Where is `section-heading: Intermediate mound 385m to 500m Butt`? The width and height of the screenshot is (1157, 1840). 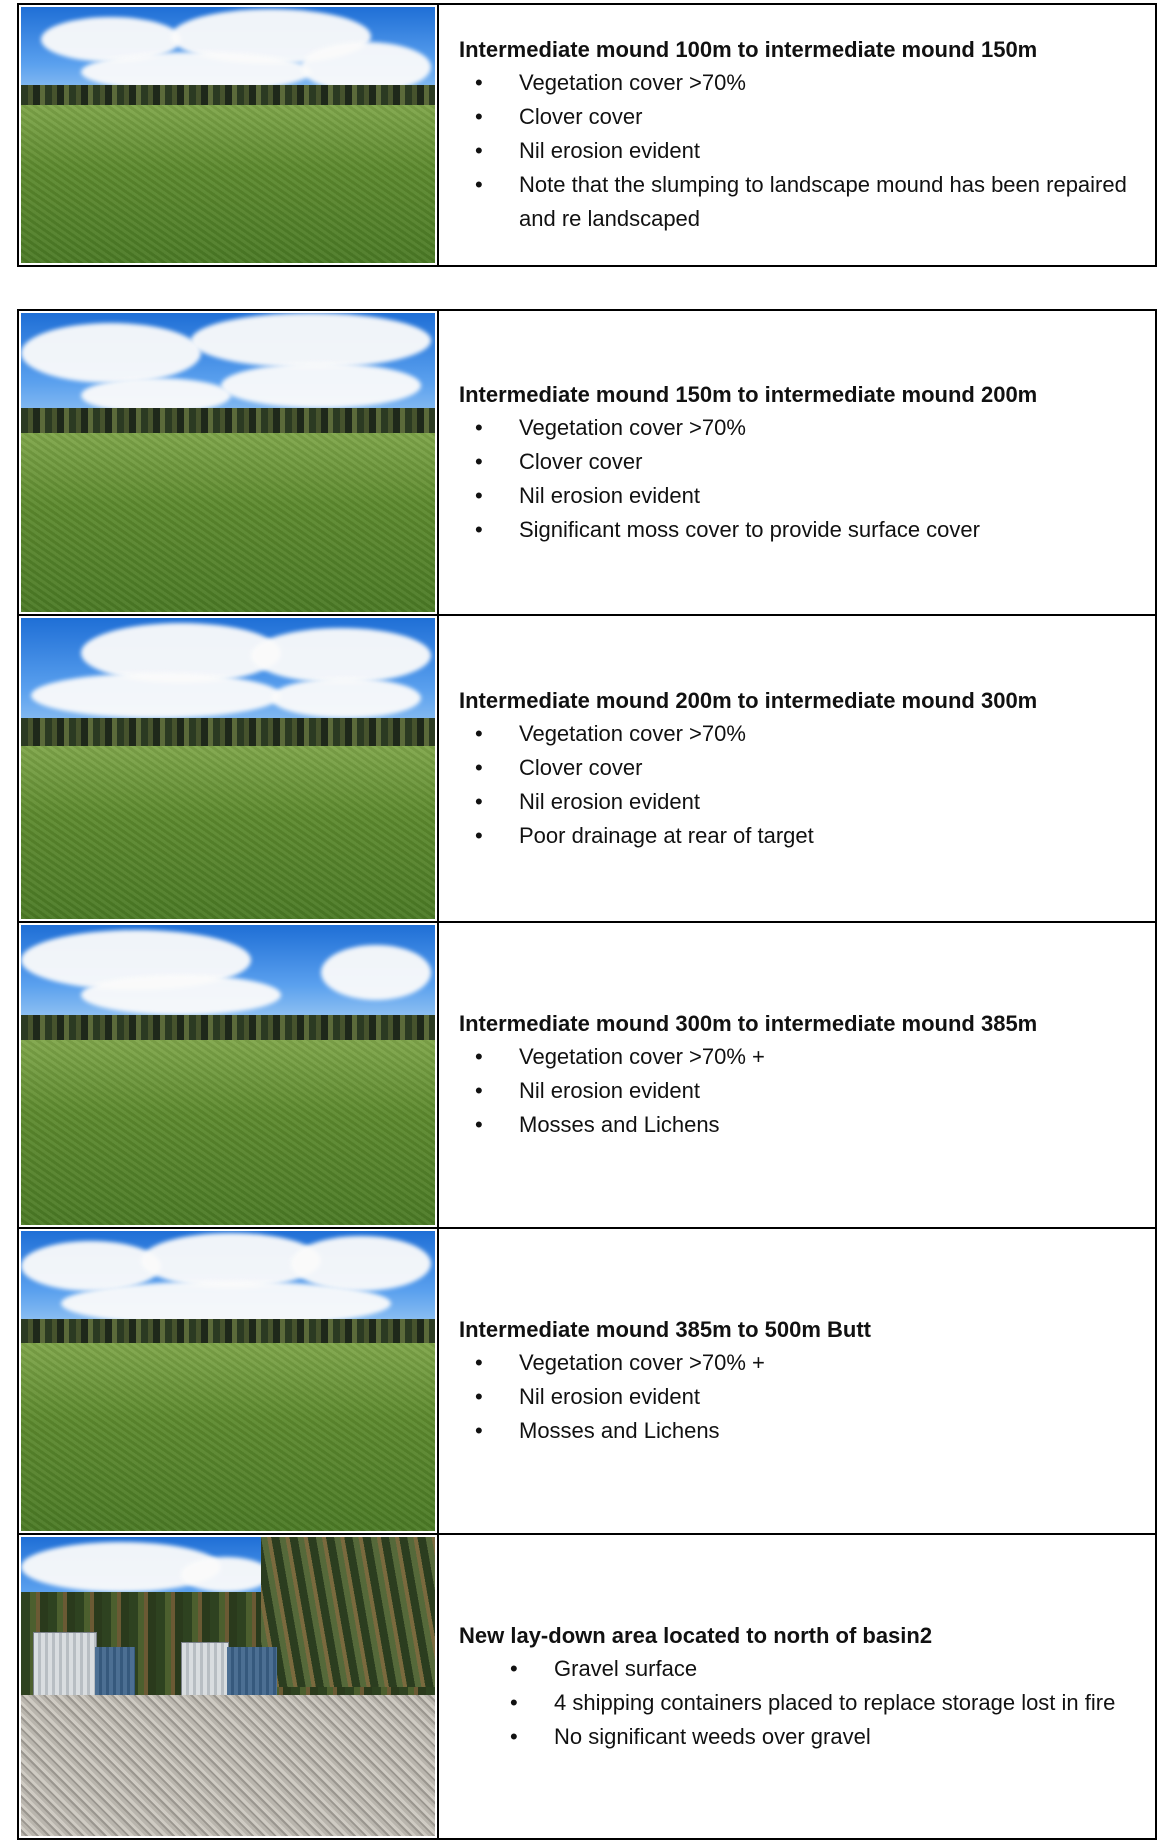
section-heading: Intermediate mound 385m to 500m Butt is located at coordinates (665, 1329).